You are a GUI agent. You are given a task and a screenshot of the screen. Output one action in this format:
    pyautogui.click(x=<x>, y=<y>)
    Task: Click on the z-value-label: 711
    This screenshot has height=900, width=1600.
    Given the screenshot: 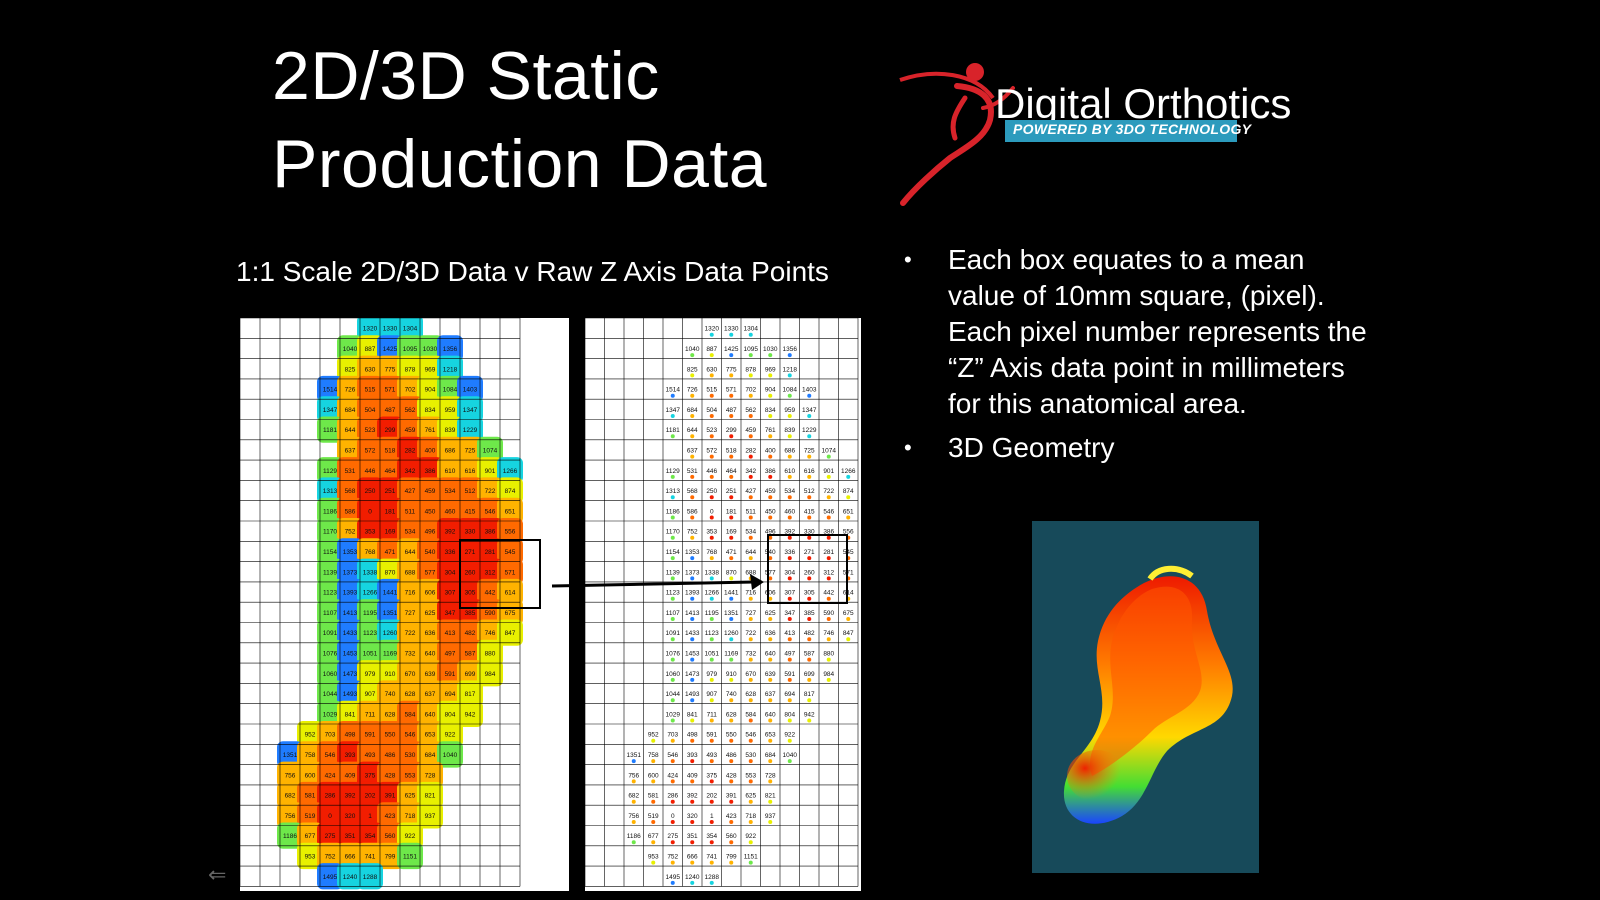 What is the action you would take?
    pyautogui.click(x=370, y=714)
    